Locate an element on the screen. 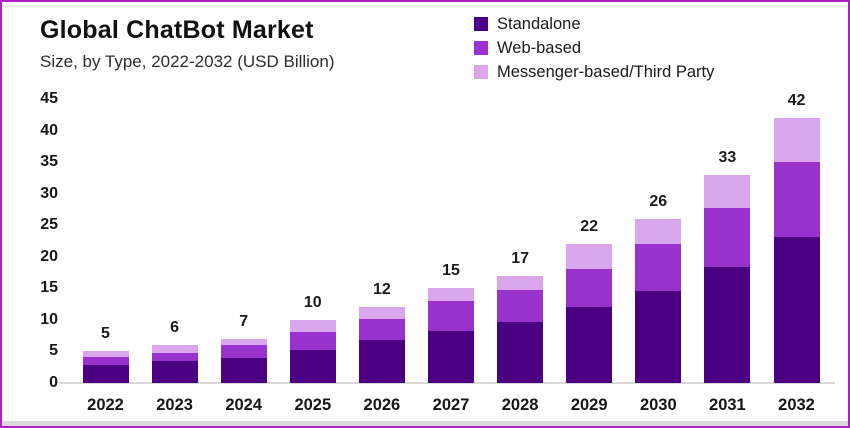 This screenshot has height=428, width=850. bar-value-label: 33 is located at coordinates (727, 157).